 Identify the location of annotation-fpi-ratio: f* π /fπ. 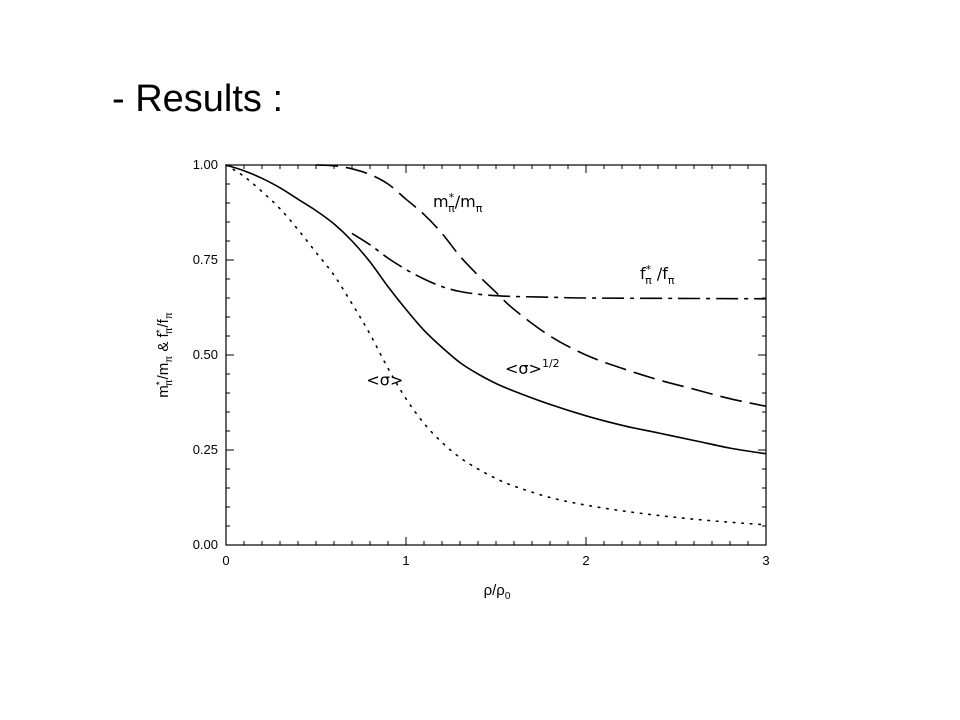
(657, 275).